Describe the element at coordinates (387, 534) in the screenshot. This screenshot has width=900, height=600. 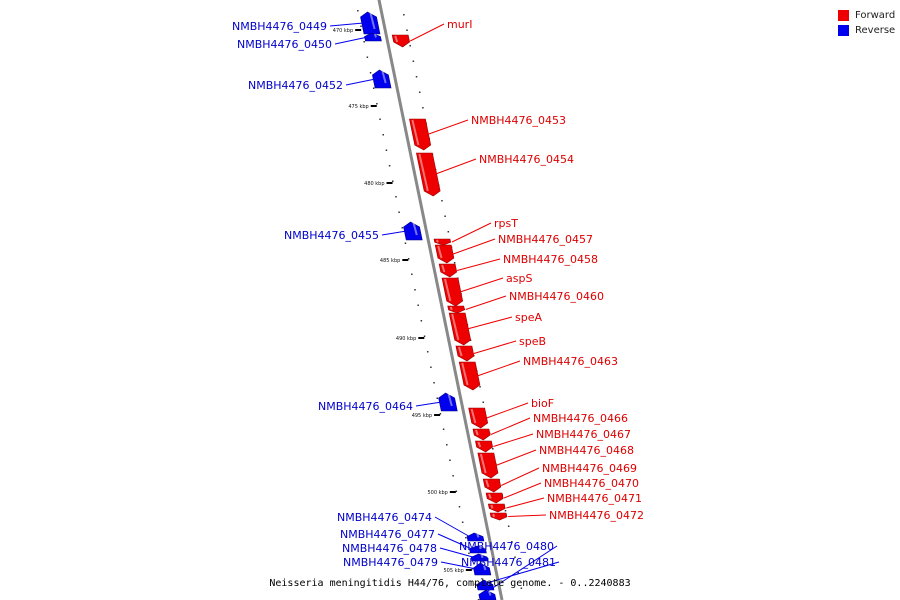
I see `gene-label-nmbh4476_0477: NMBH4476_0477` at that location.